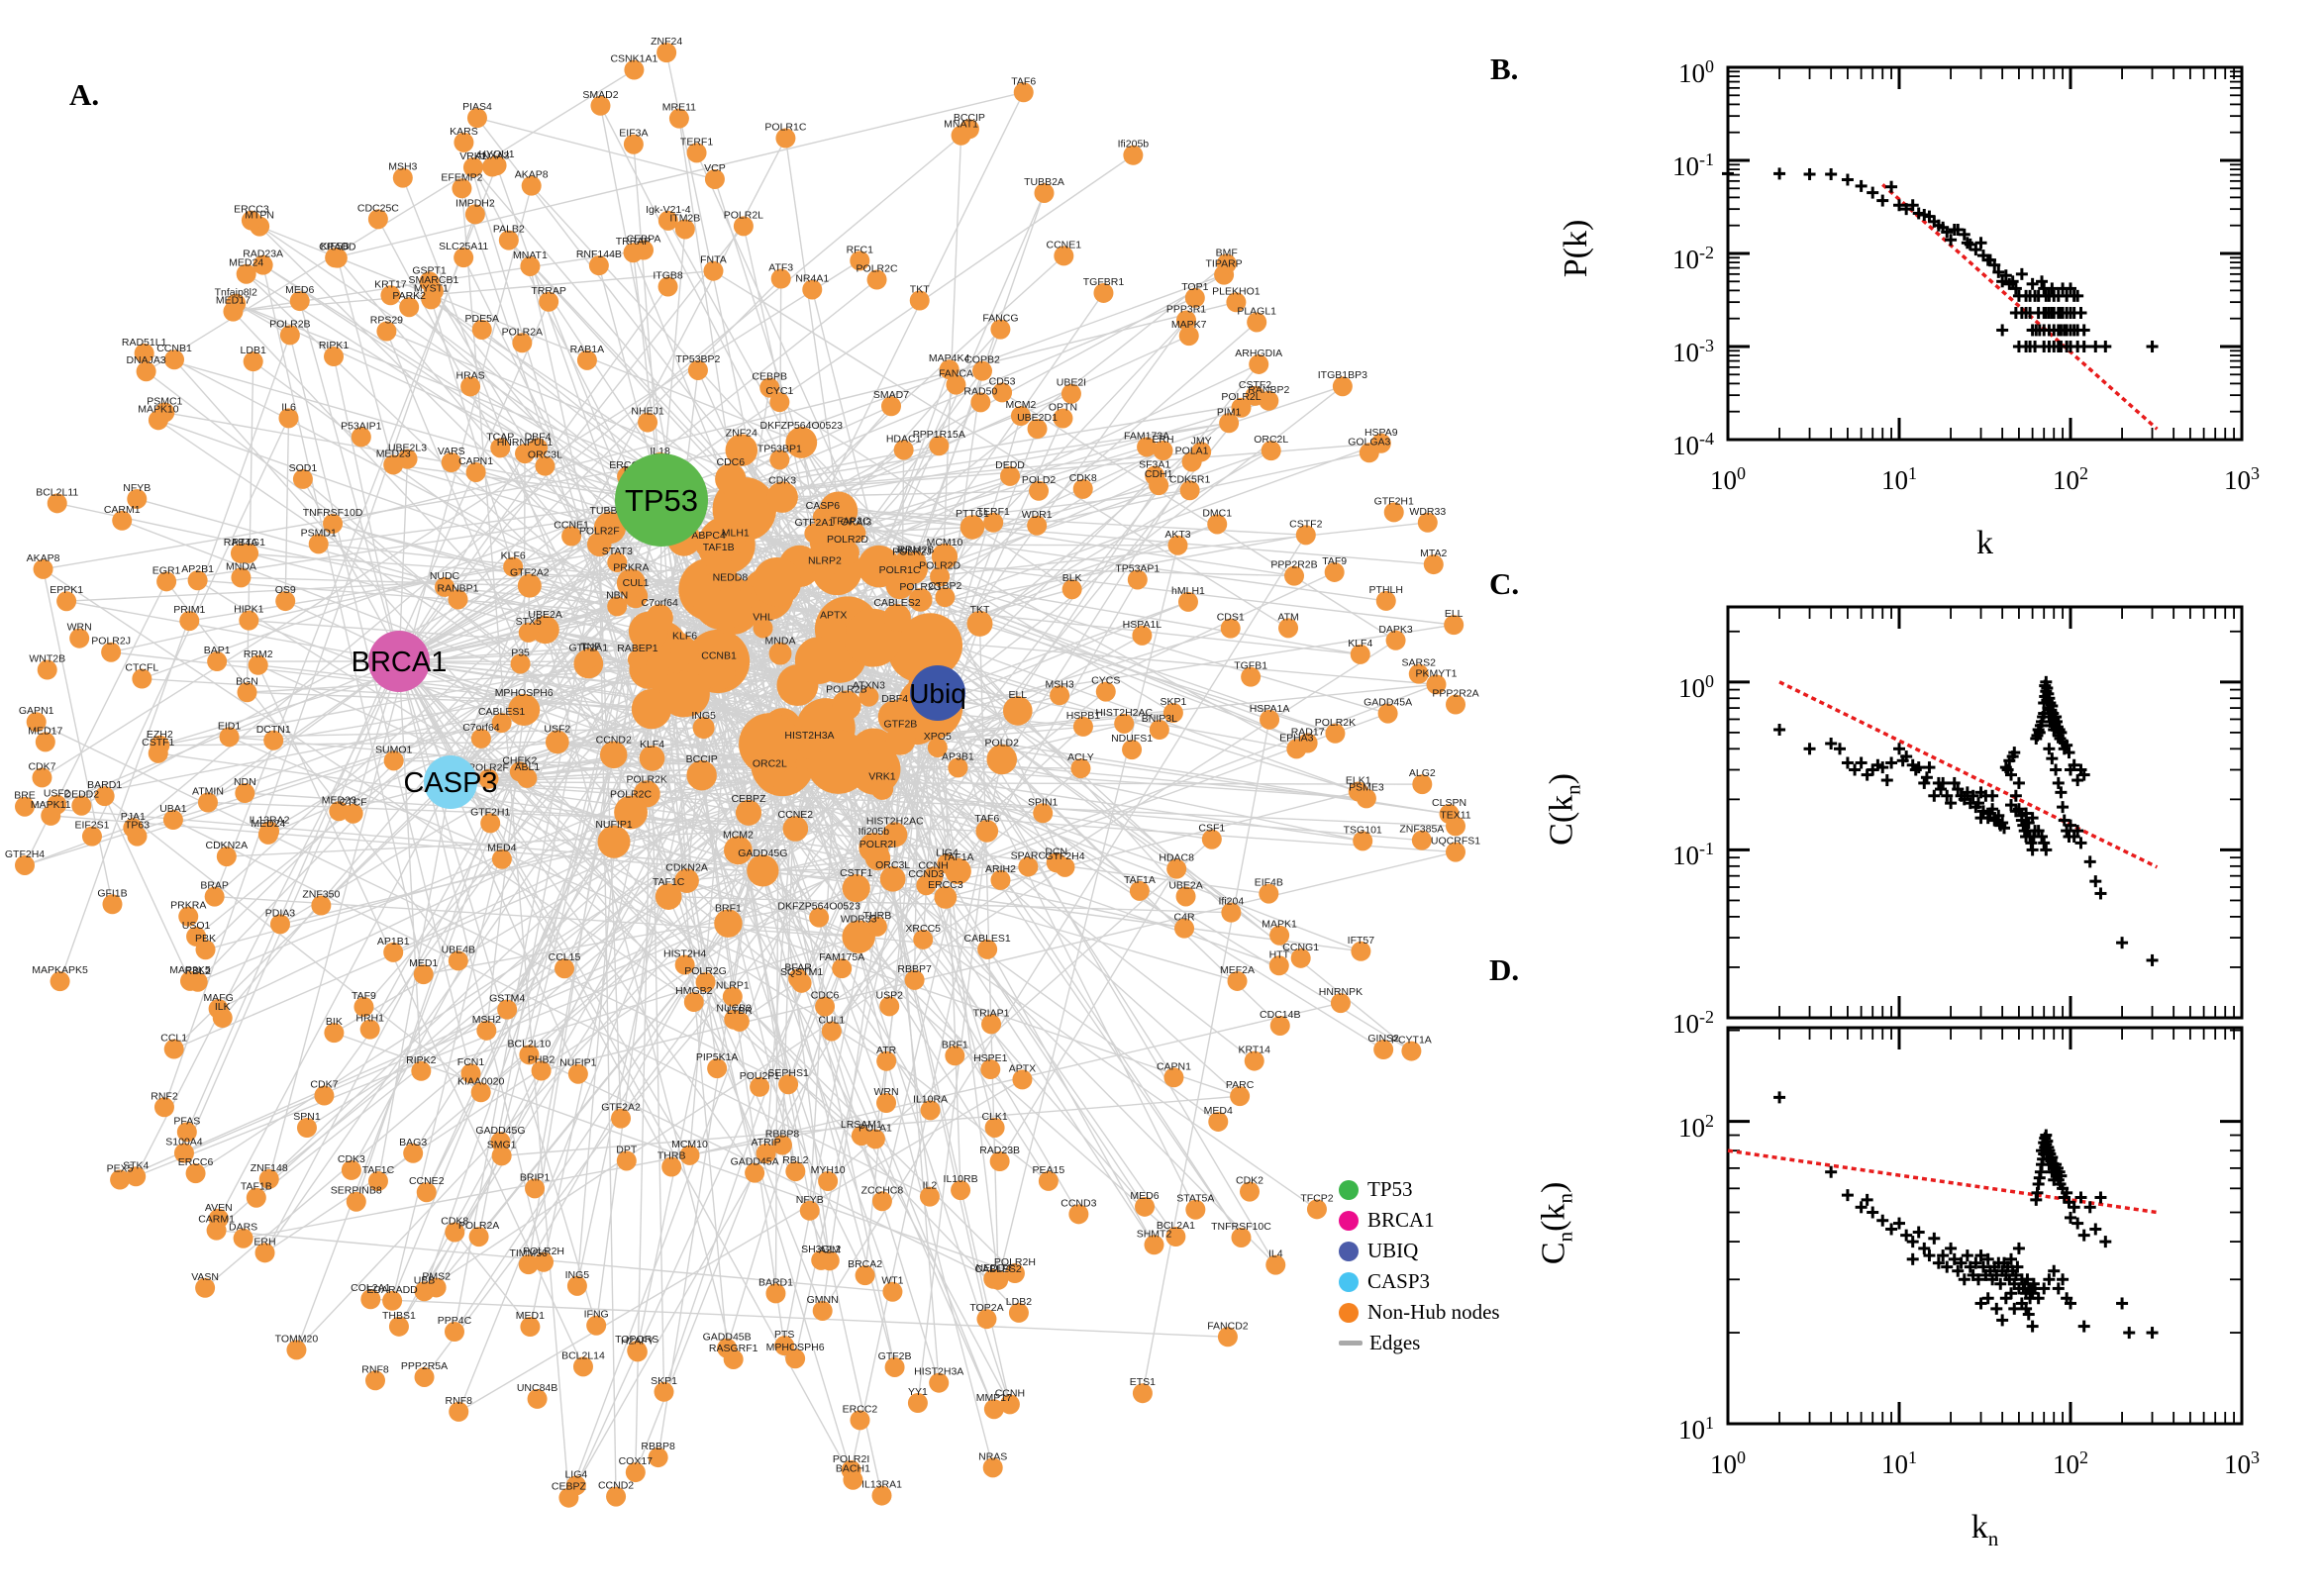  I want to click on gene-label: ATRIP, so click(765, 1142).